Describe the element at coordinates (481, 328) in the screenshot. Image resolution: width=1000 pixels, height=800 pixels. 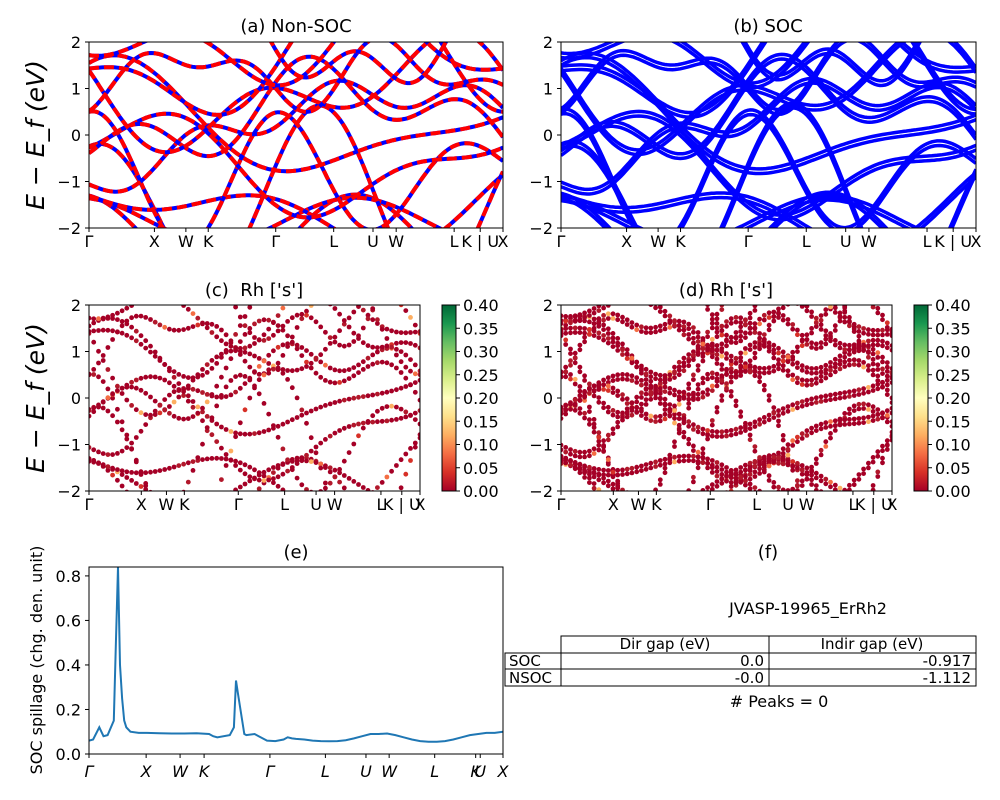
I see `colorbar-tick-label: 0.35` at that location.